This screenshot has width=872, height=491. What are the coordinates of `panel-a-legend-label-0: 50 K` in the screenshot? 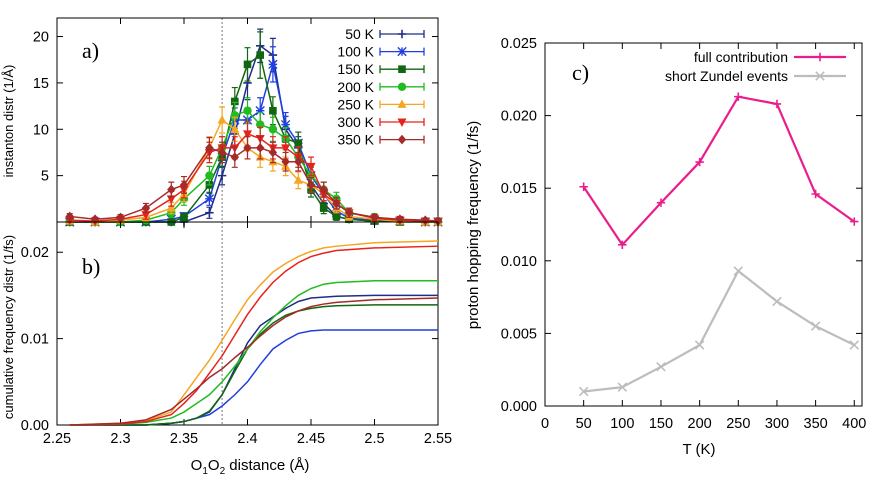 It's located at (359, 34).